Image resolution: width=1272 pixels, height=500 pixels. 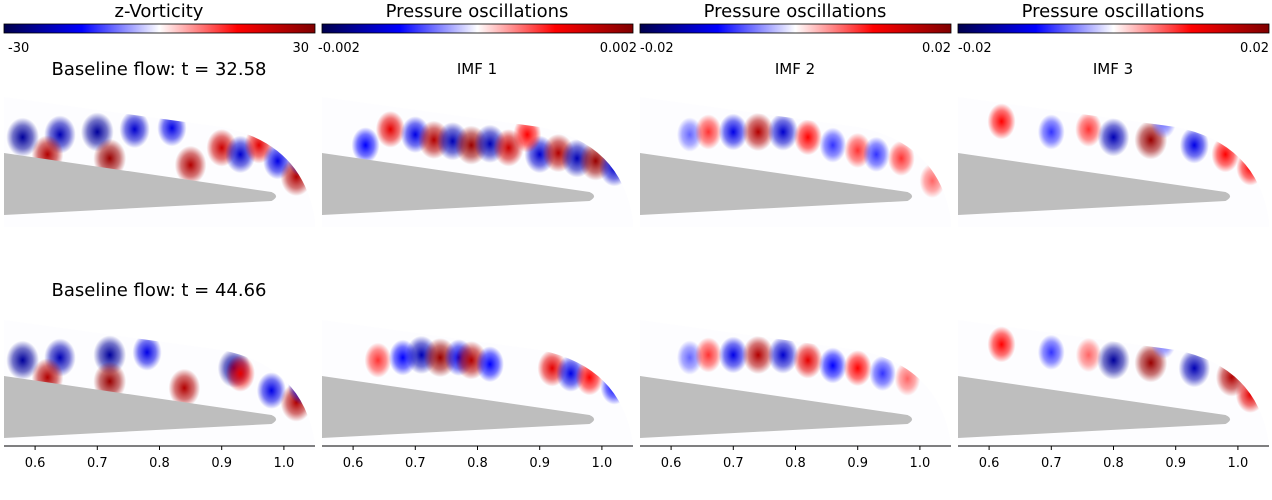 I want to click on panel-subtitle: IMF 3, so click(x=1113, y=69).